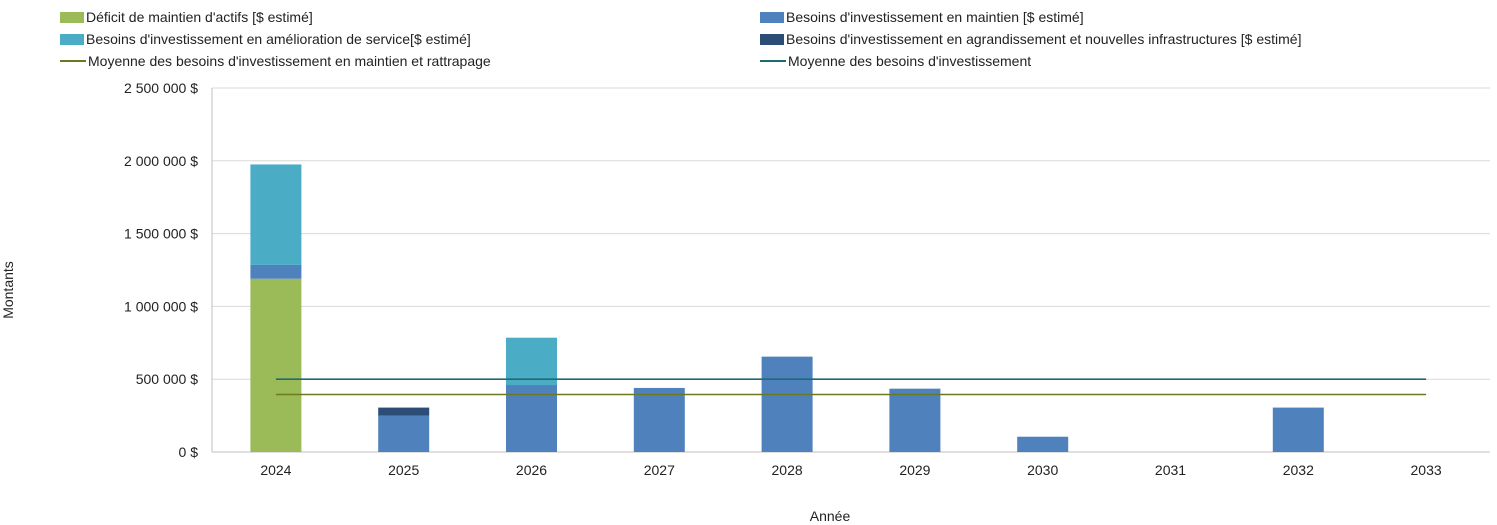 This screenshot has height=525, width=1497. What do you see at coordinates (1170, 470) in the screenshot?
I see `x-tick-label: 2031` at bounding box center [1170, 470].